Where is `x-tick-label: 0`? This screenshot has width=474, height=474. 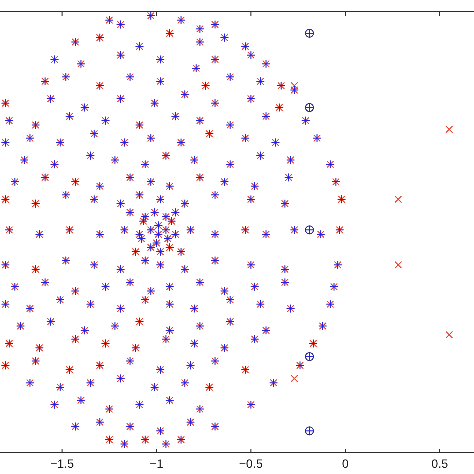 x-tick-label: 0 is located at coordinates (346, 464).